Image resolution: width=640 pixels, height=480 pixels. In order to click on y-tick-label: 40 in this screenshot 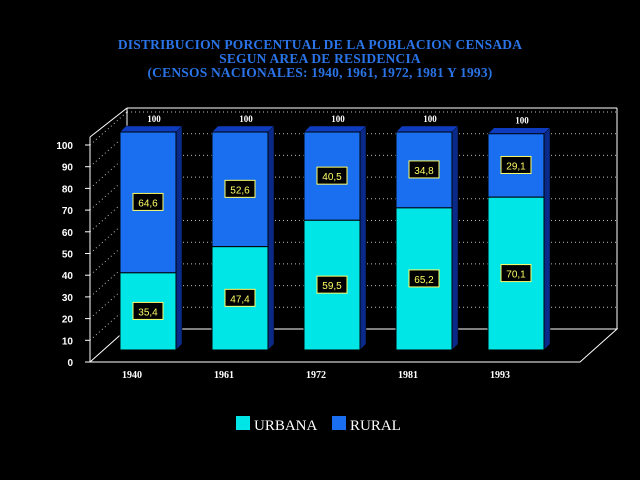, I will do `click(68, 276)`.